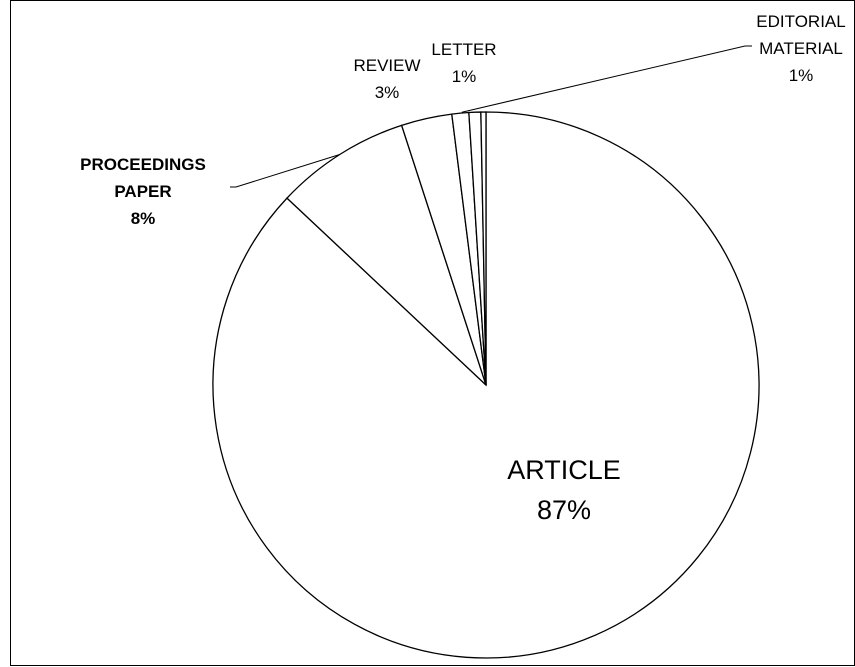  I want to click on slice-other, so click(483, 248).